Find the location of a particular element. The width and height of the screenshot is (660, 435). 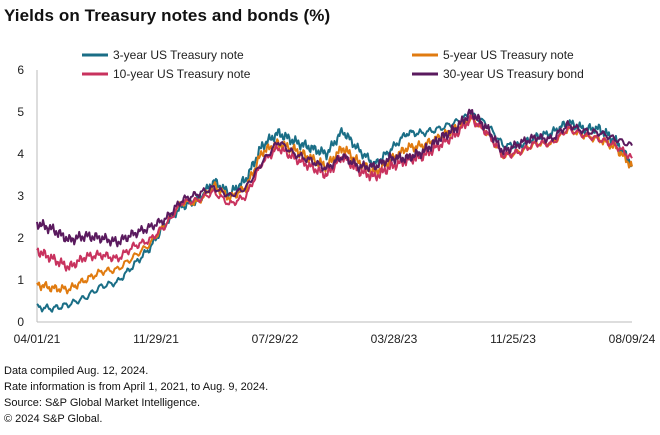

legend-label: 3-year US Treasury note is located at coordinates (178, 55).